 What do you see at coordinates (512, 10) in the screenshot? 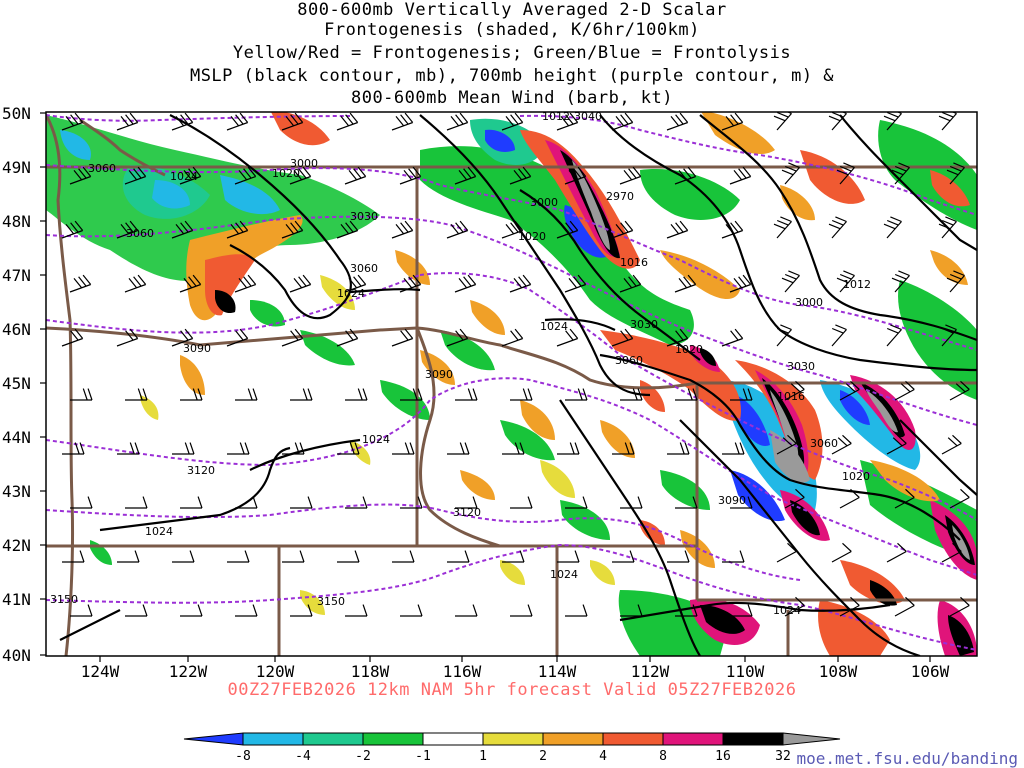
I see `title-line-1: 800-600mb Vertically Averaged 2-D Scalar` at bounding box center [512, 10].